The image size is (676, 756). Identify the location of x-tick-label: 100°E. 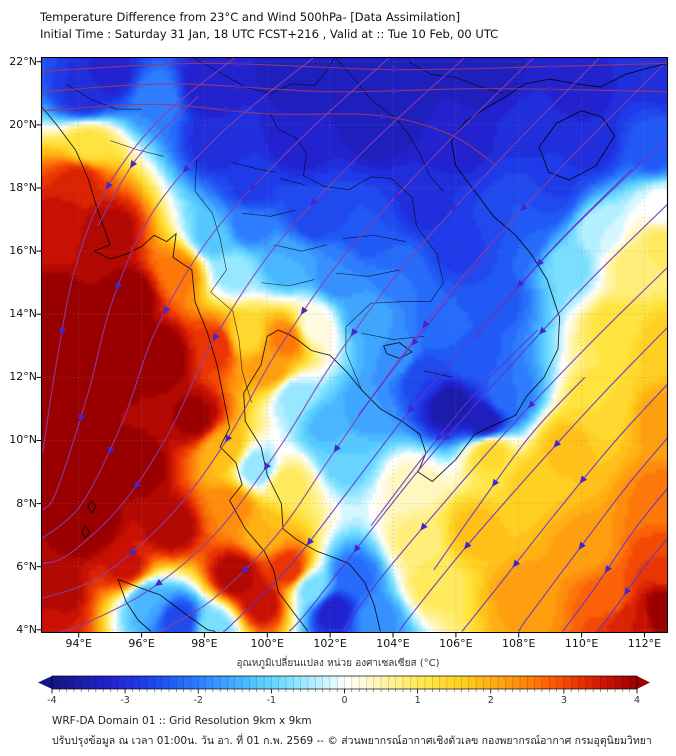
(267, 643).